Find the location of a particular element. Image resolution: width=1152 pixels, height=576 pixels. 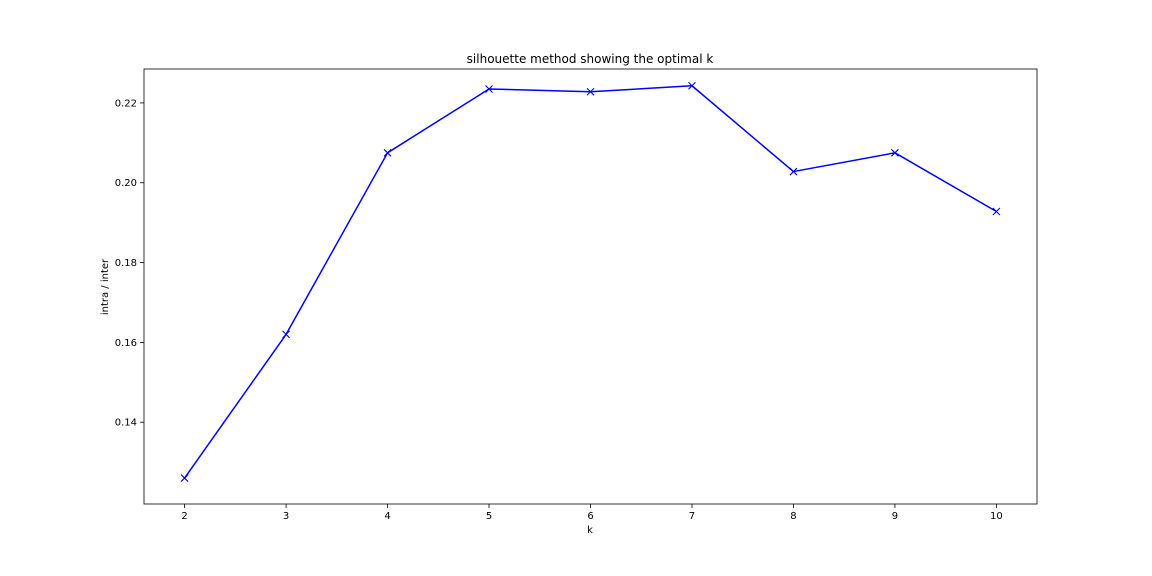

y-tick-label: 0.18 is located at coordinates (126, 263).